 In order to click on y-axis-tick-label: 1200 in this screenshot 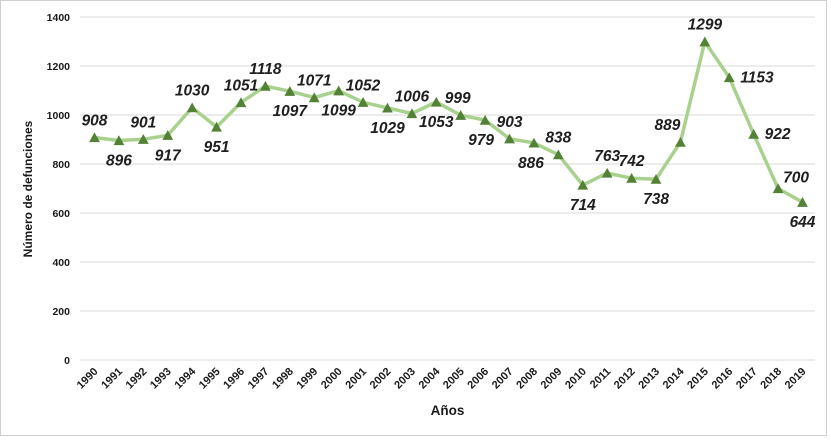, I will do `click(59, 67)`.